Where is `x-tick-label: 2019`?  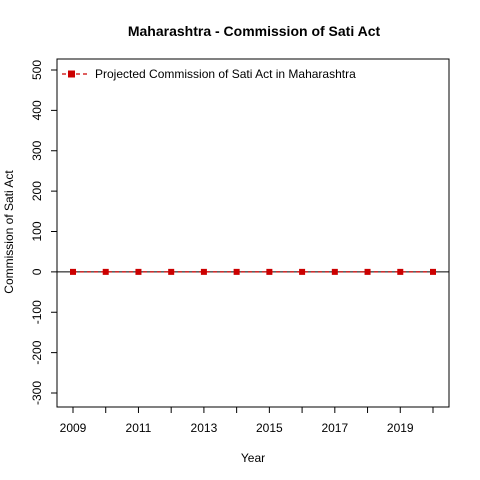 x-tick-label: 2019 is located at coordinates (400, 428).